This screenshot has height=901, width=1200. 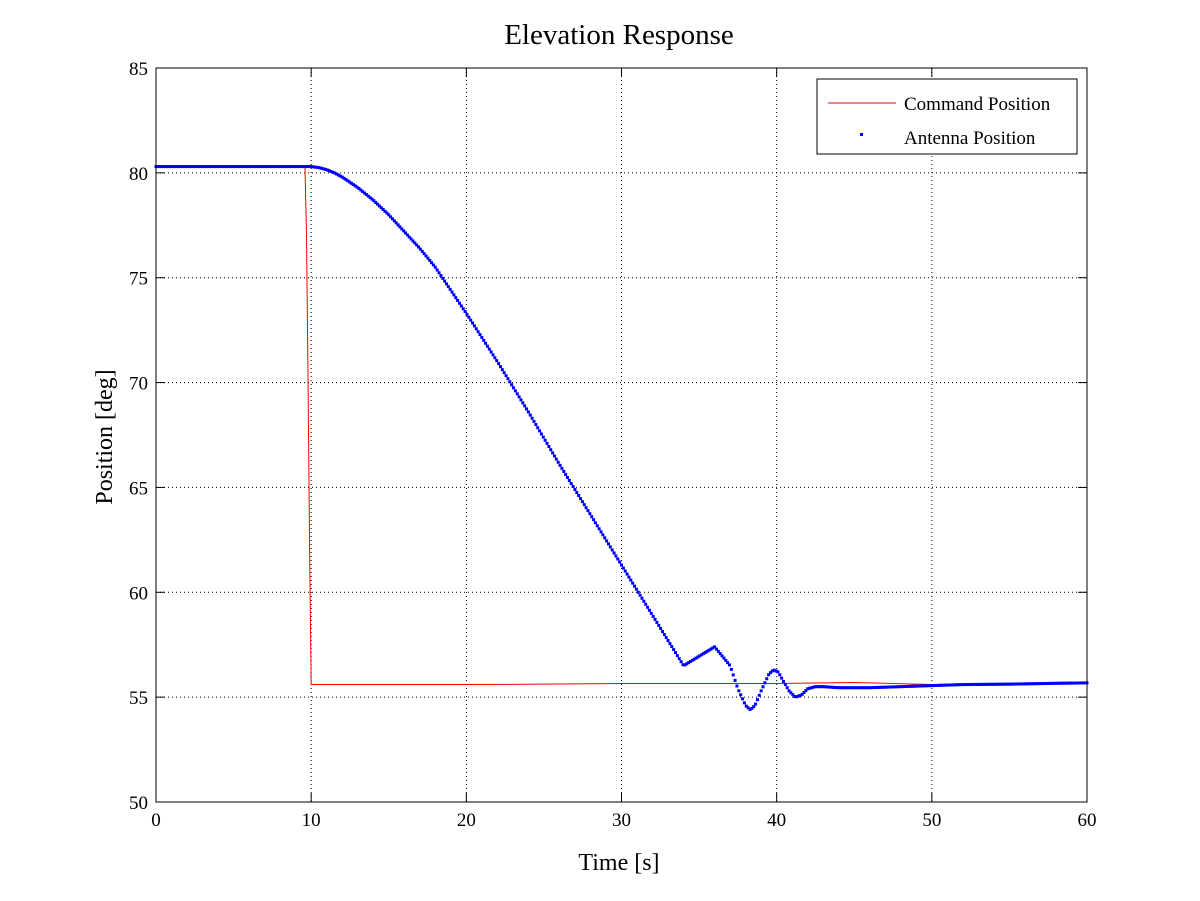 What do you see at coordinates (618, 863) in the screenshot?
I see `x-axis-label: Time [s]` at bounding box center [618, 863].